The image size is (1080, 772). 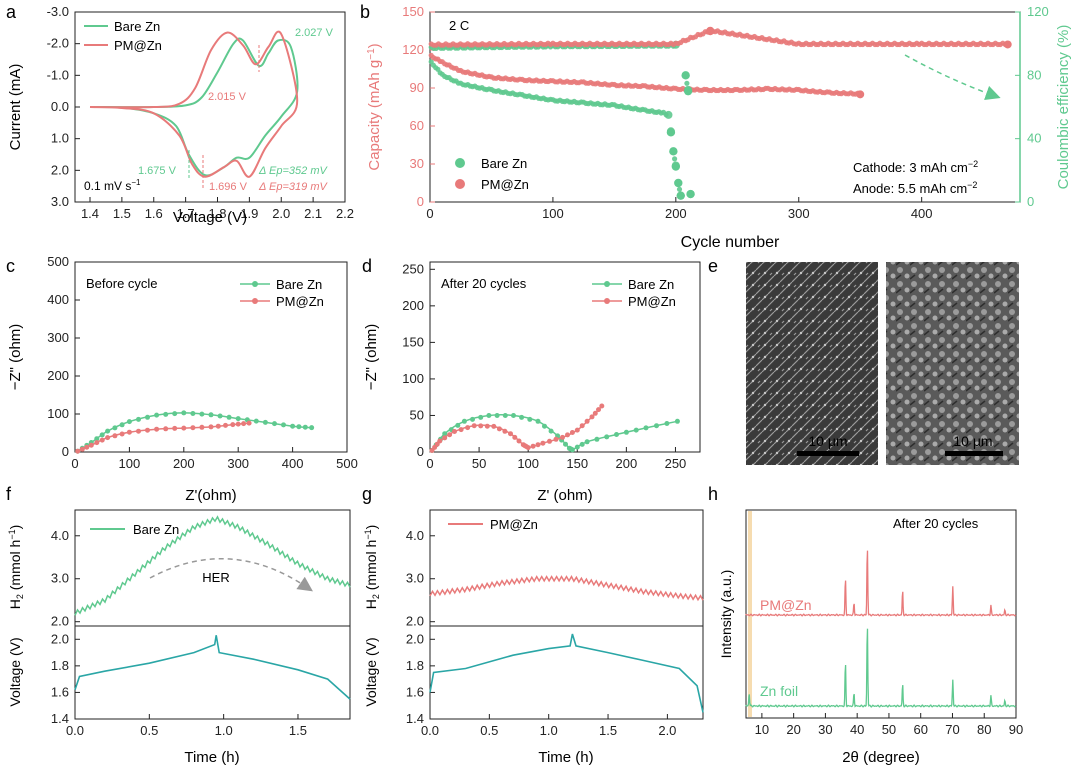 What do you see at coordinates (10, 266) in the screenshot?
I see `panel-letter-c: c` at bounding box center [10, 266].